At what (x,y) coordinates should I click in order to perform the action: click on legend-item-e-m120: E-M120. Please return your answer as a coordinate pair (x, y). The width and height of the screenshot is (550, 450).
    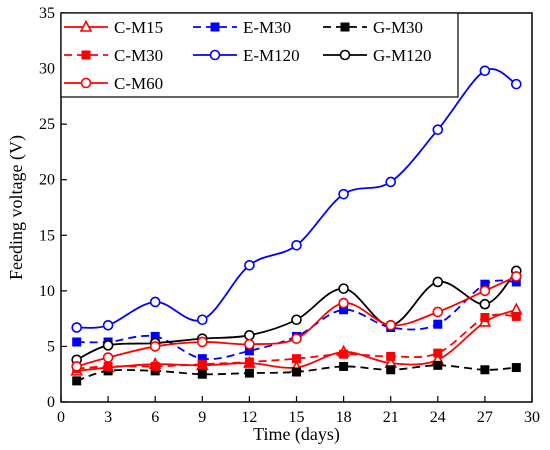
    Looking at the image, I should click on (246, 55).